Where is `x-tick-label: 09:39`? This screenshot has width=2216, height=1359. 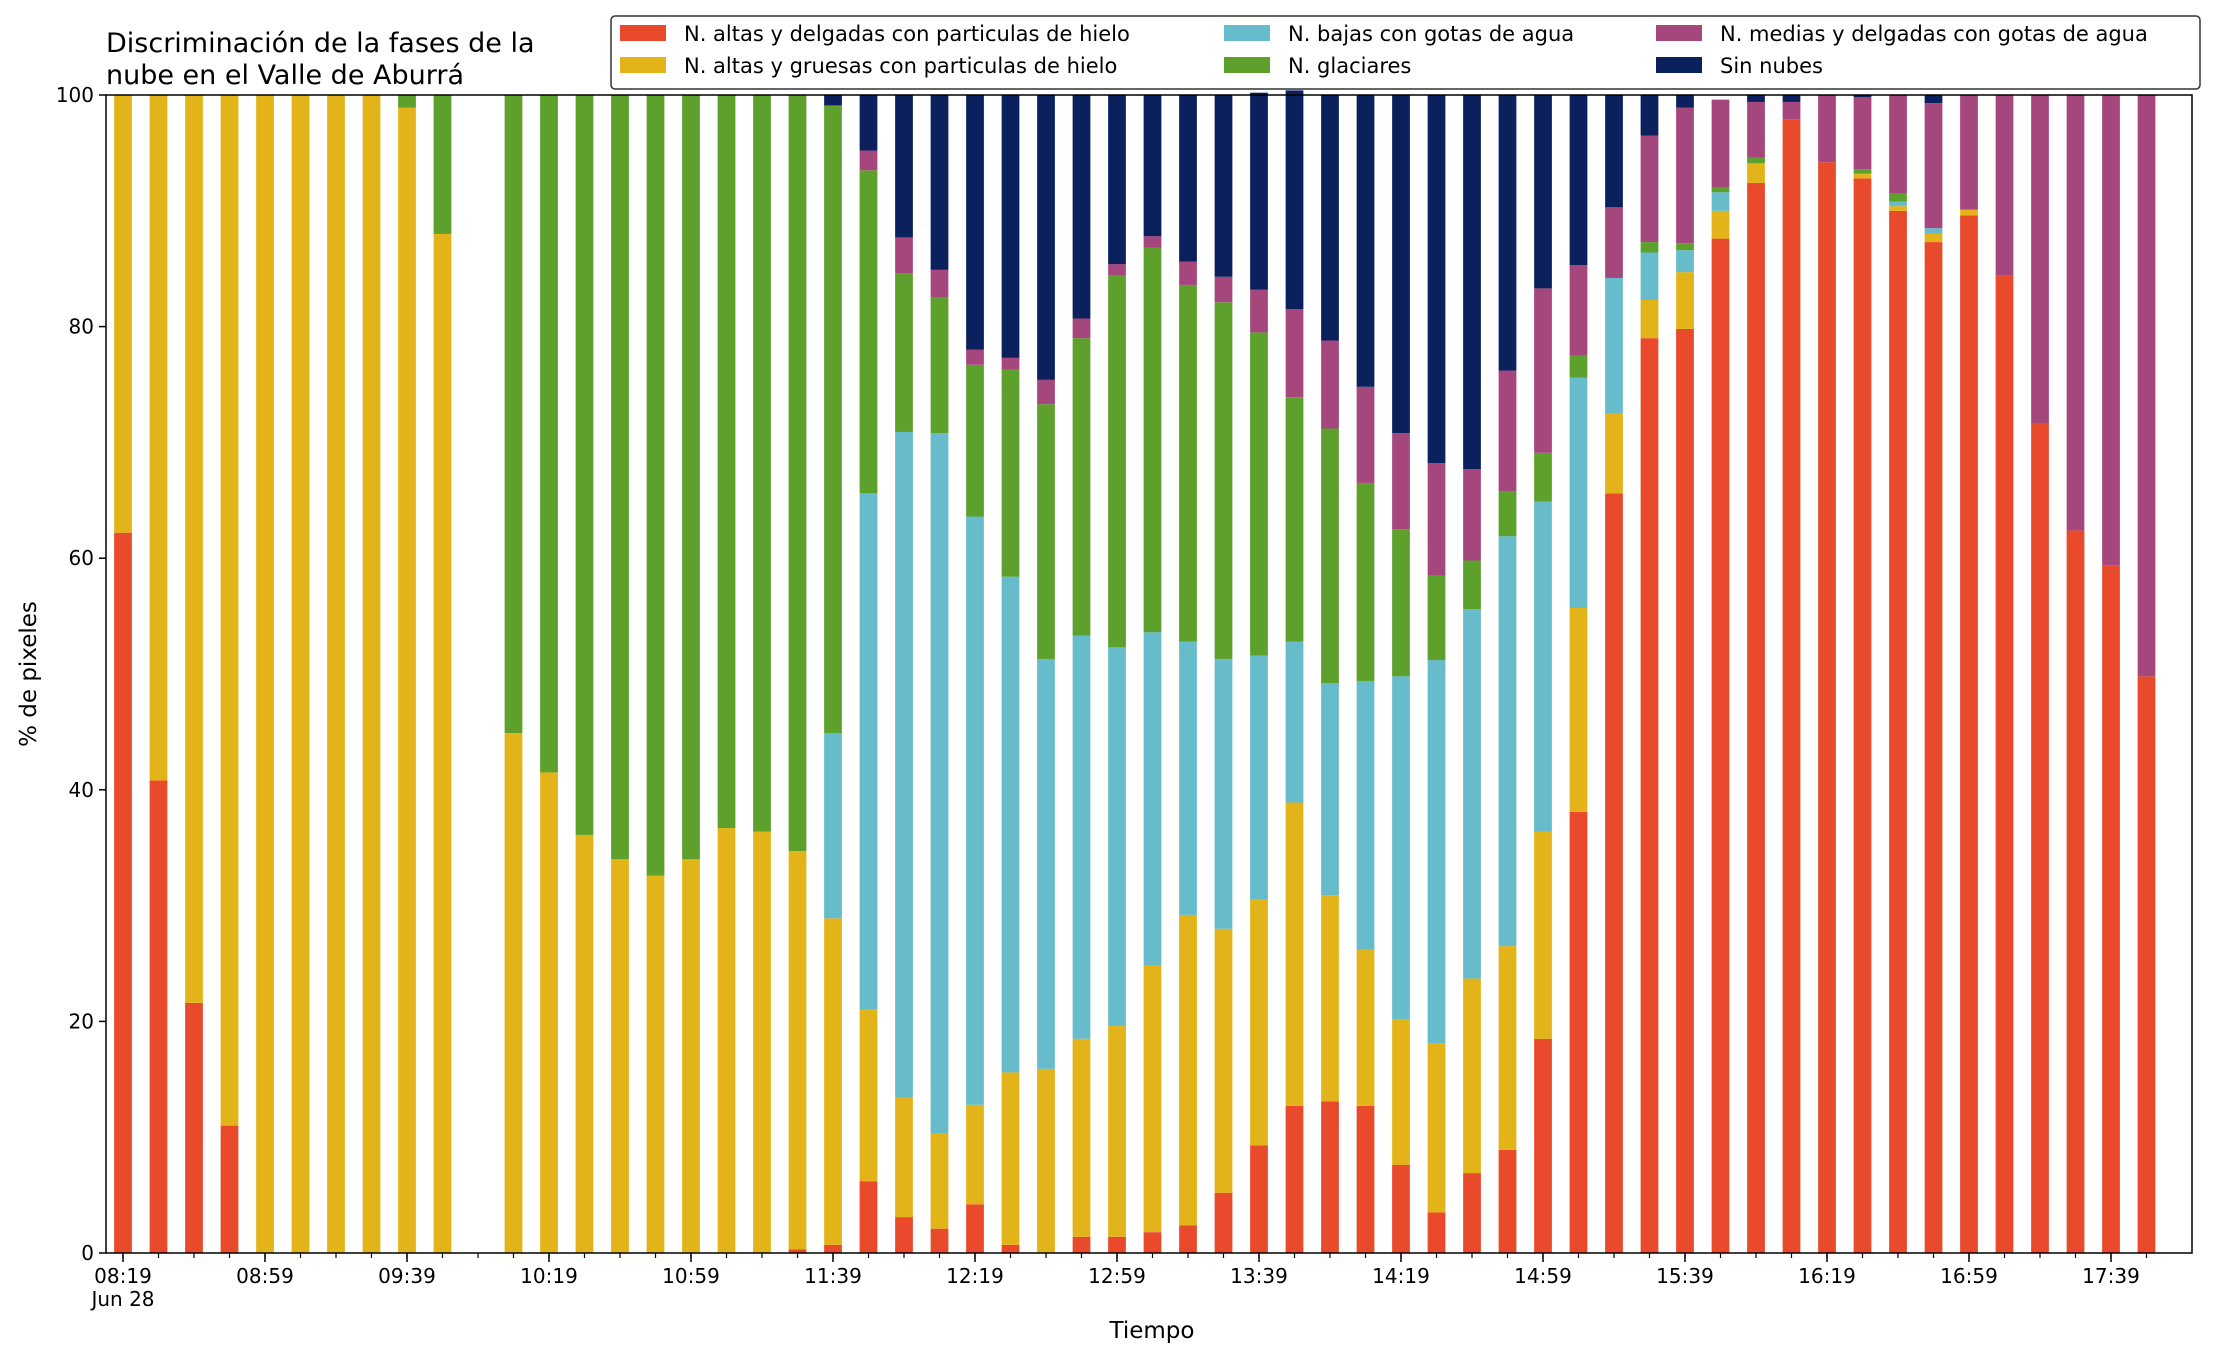
x-tick-label: 09:39 is located at coordinates (407, 1276).